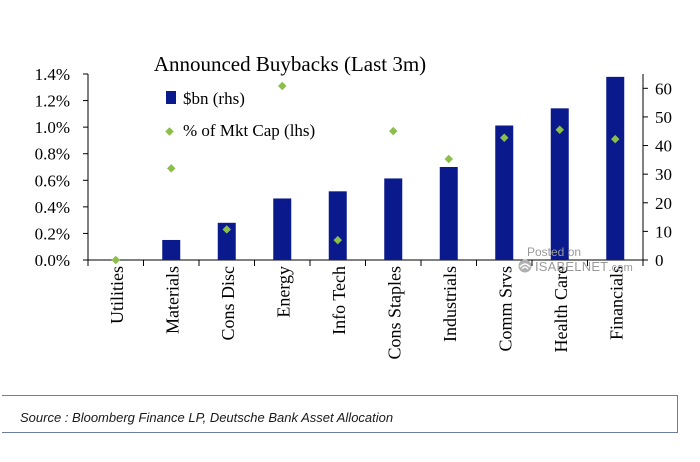 The width and height of the screenshot is (700, 462). Describe the element at coordinates (616, 303) in the screenshot. I see `x-tick-label: Financials` at that location.